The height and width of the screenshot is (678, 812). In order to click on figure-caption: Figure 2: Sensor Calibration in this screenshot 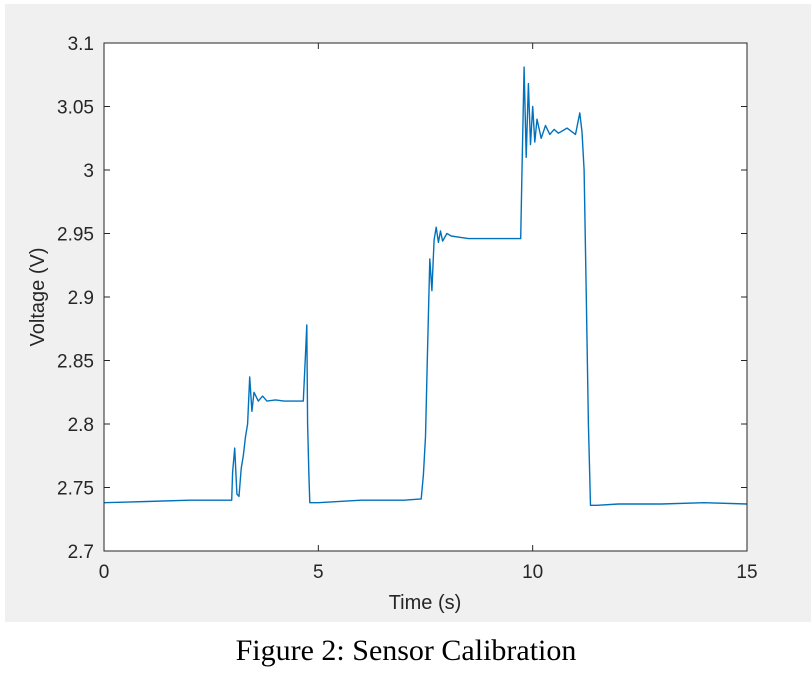, I will do `click(406, 650)`.